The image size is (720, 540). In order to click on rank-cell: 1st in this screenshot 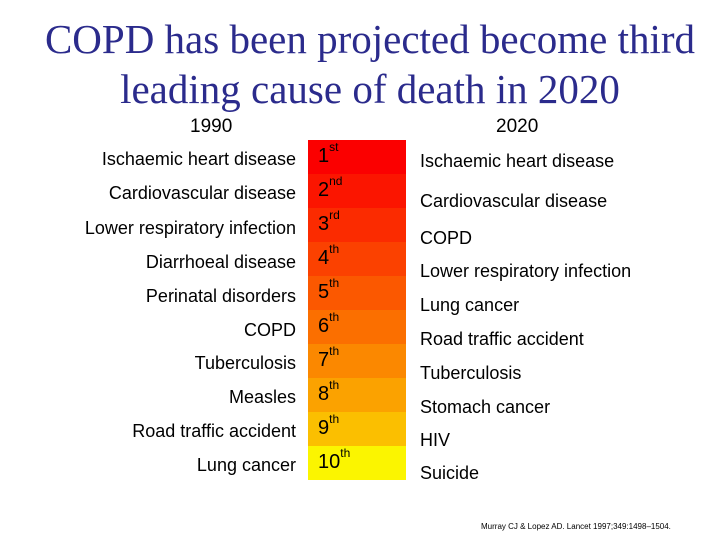, I will do `click(357, 157)`.